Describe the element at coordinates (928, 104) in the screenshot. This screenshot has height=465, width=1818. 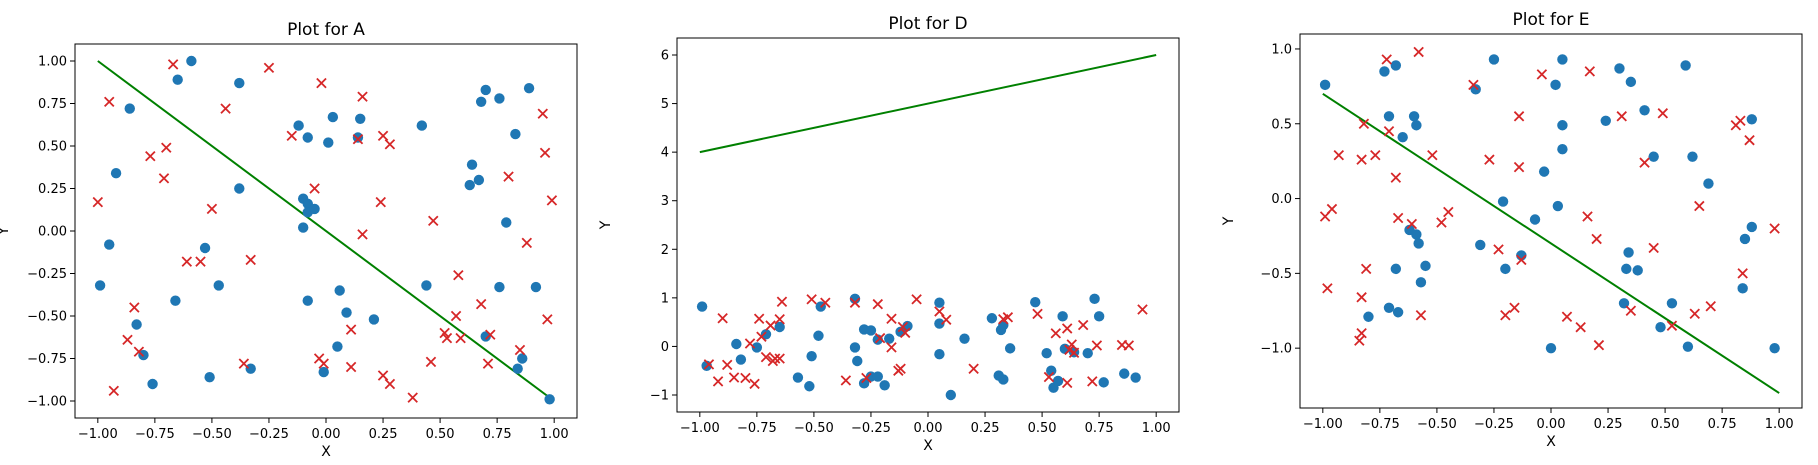
I see `trend-line` at that location.